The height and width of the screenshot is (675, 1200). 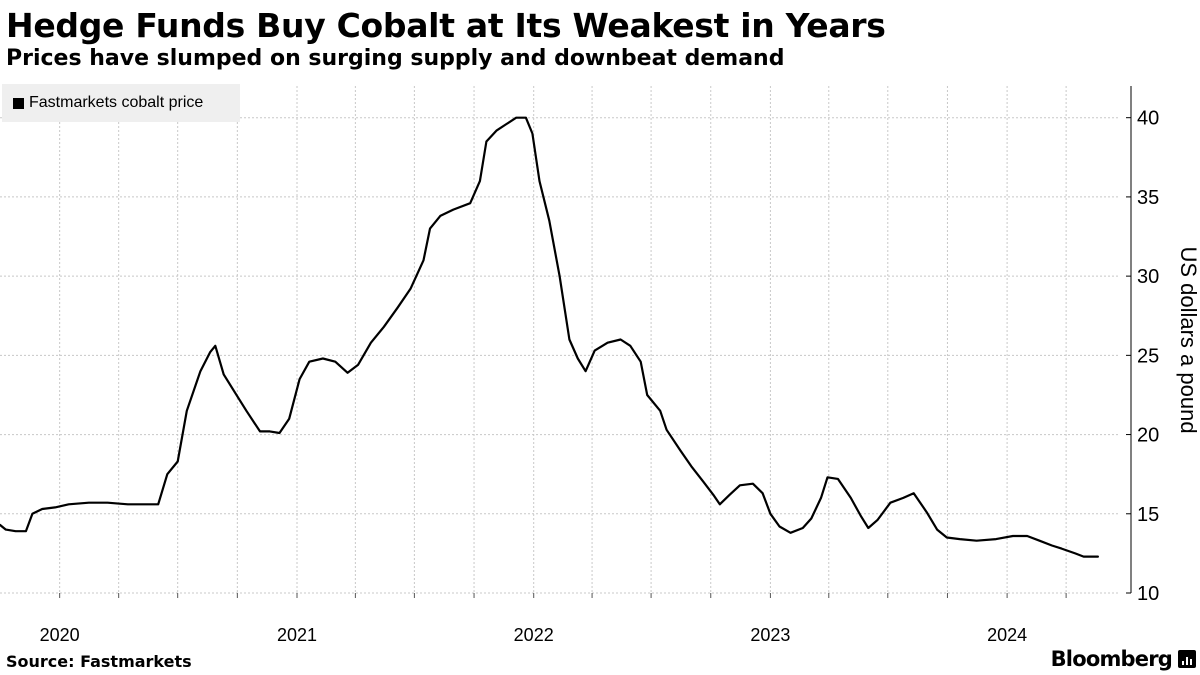 What do you see at coordinates (99, 661) in the screenshot?
I see `source-note: Source: Fastmarkets` at bounding box center [99, 661].